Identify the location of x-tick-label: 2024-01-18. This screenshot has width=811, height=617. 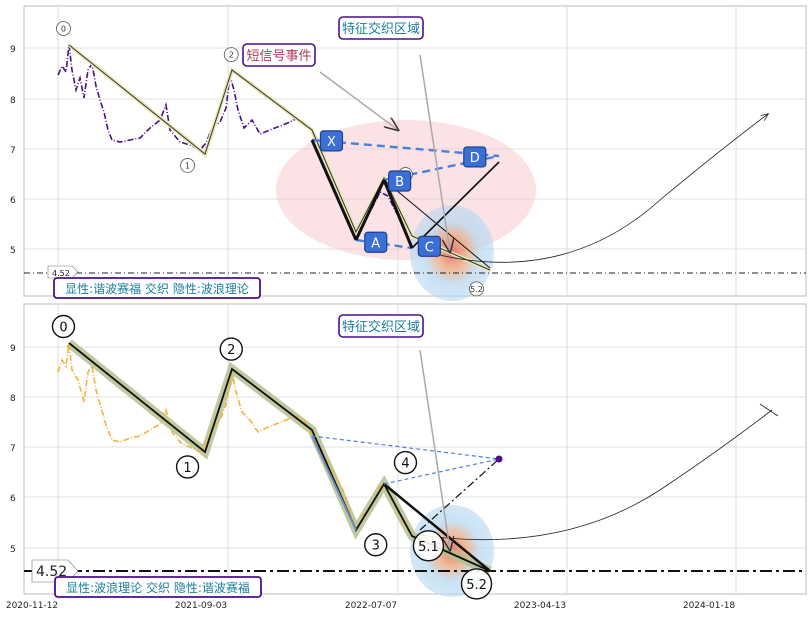
(709, 606).